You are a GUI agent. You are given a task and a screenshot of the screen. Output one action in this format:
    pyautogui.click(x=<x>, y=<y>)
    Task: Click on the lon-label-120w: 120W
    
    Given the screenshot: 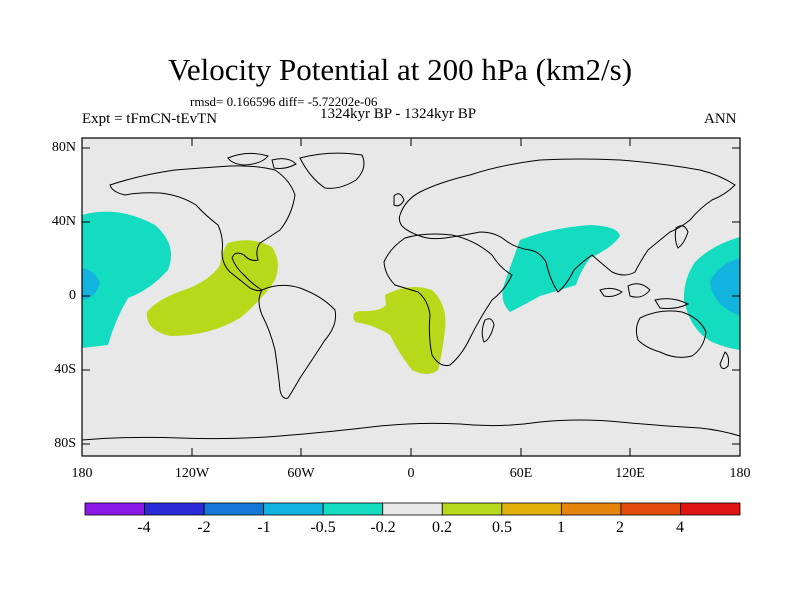 What is the action you would take?
    pyautogui.click(x=192, y=473)
    